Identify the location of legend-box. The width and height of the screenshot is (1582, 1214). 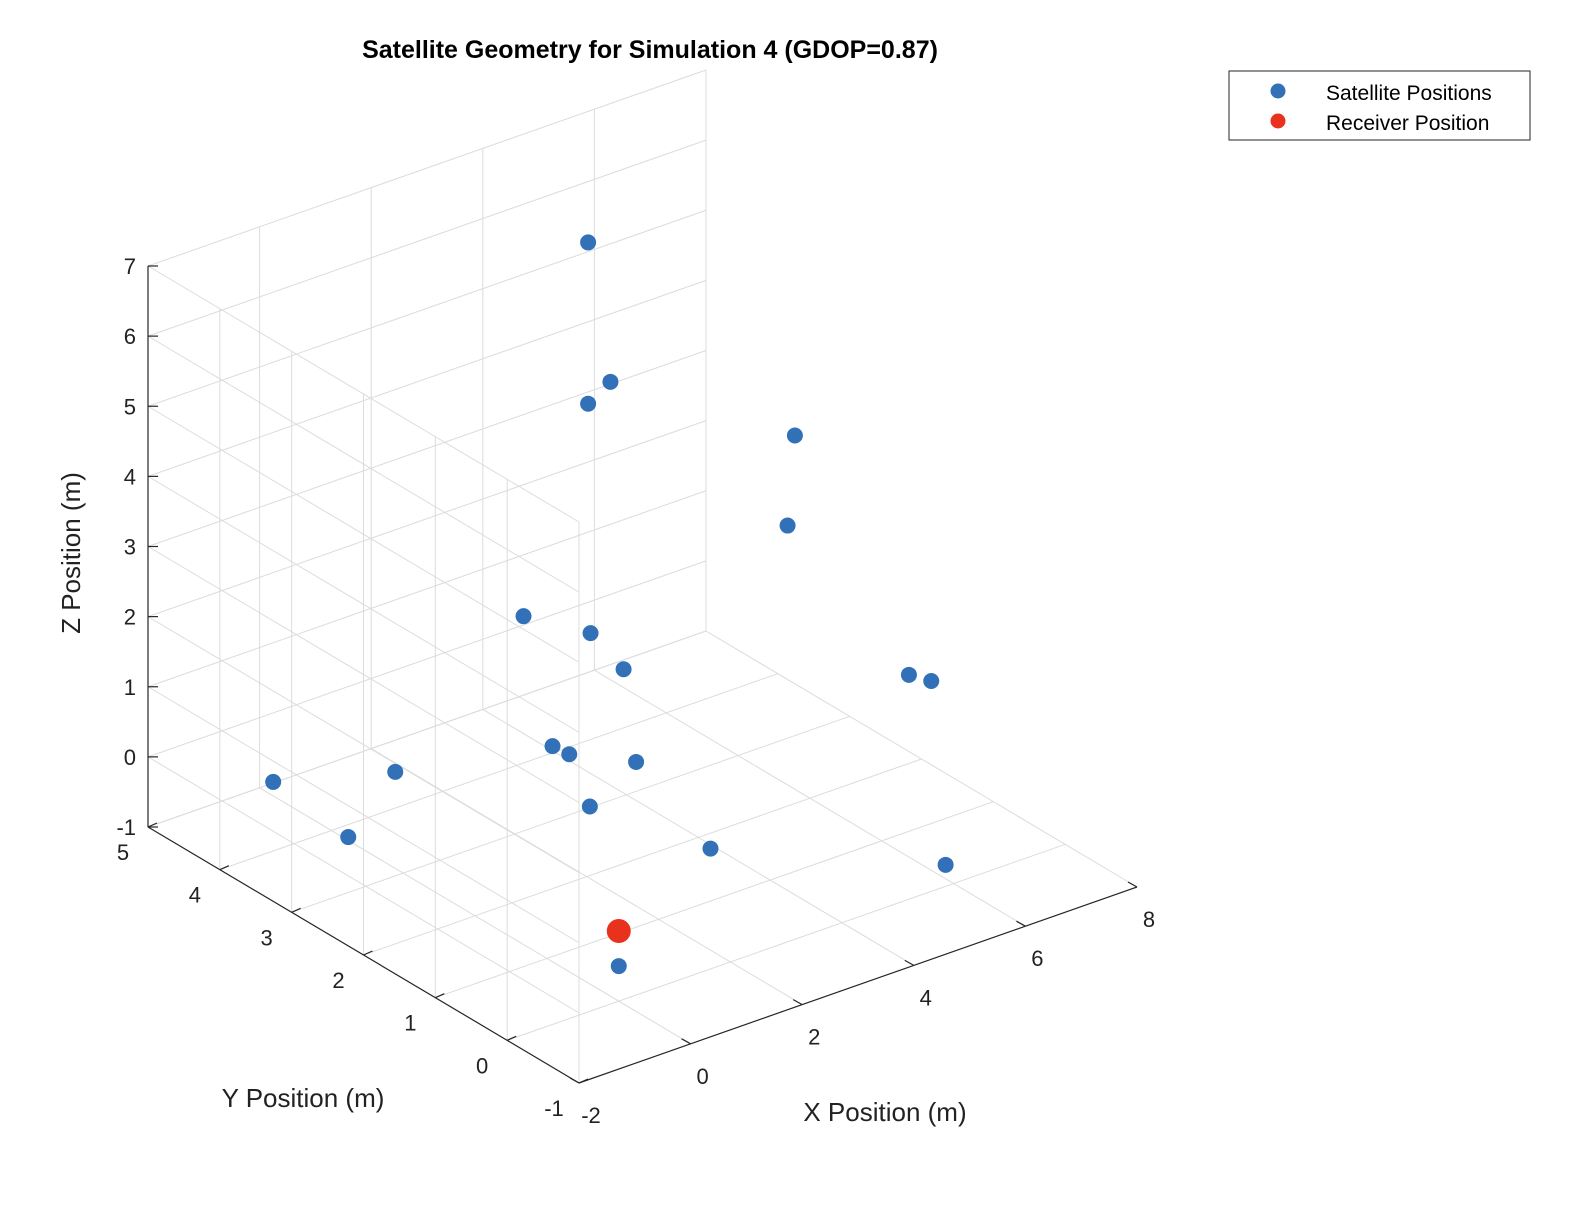
(1379, 105).